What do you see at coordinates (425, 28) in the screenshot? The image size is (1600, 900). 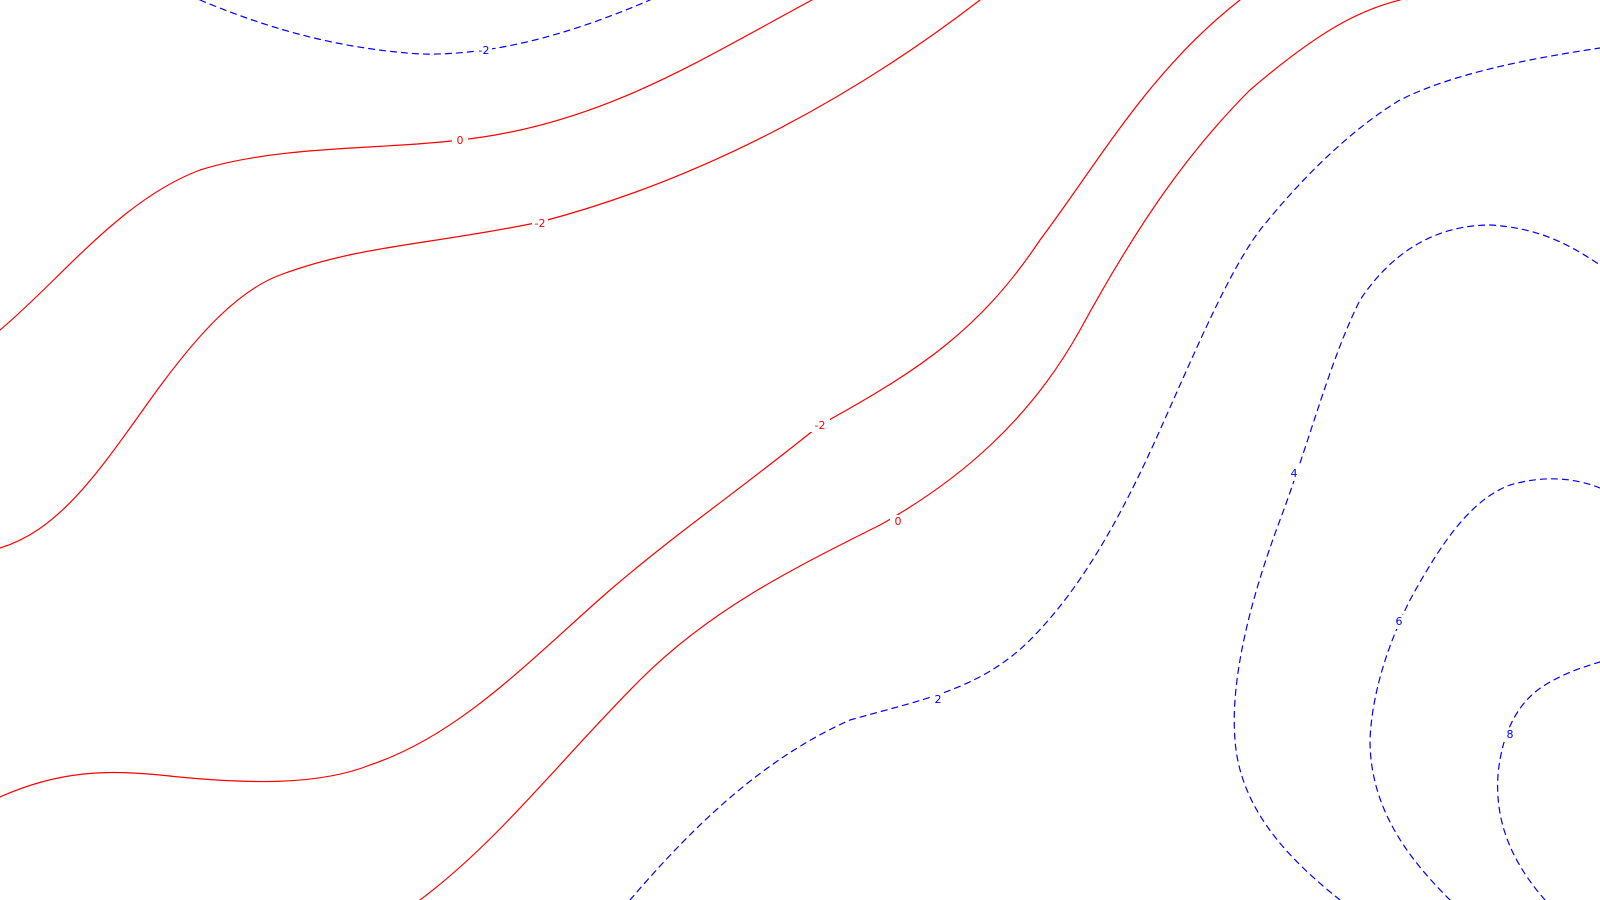 I see `contour-pos-top-left: -2` at bounding box center [425, 28].